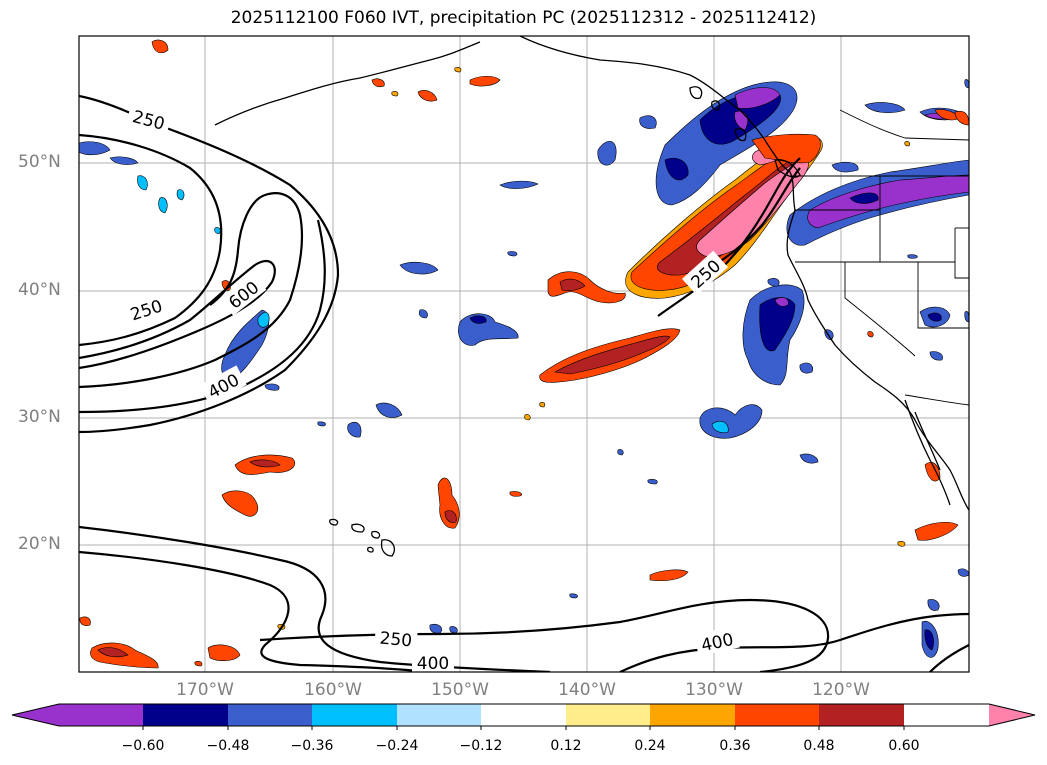 The height and width of the screenshot is (765, 1047). What do you see at coordinates (904, 746) in the screenshot?
I see `colorbar-tick: 0.60` at bounding box center [904, 746].